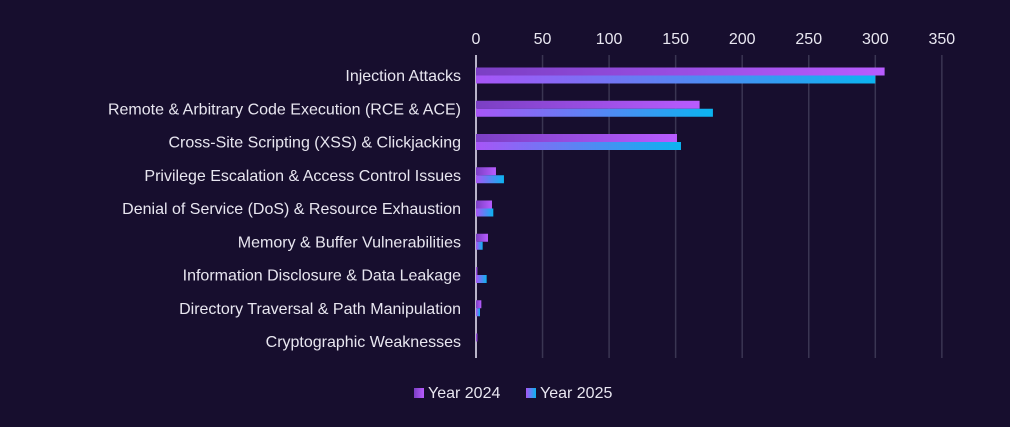 The image size is (1010, 427). I want to click on x-tick-label: 150, so click(675, 39).